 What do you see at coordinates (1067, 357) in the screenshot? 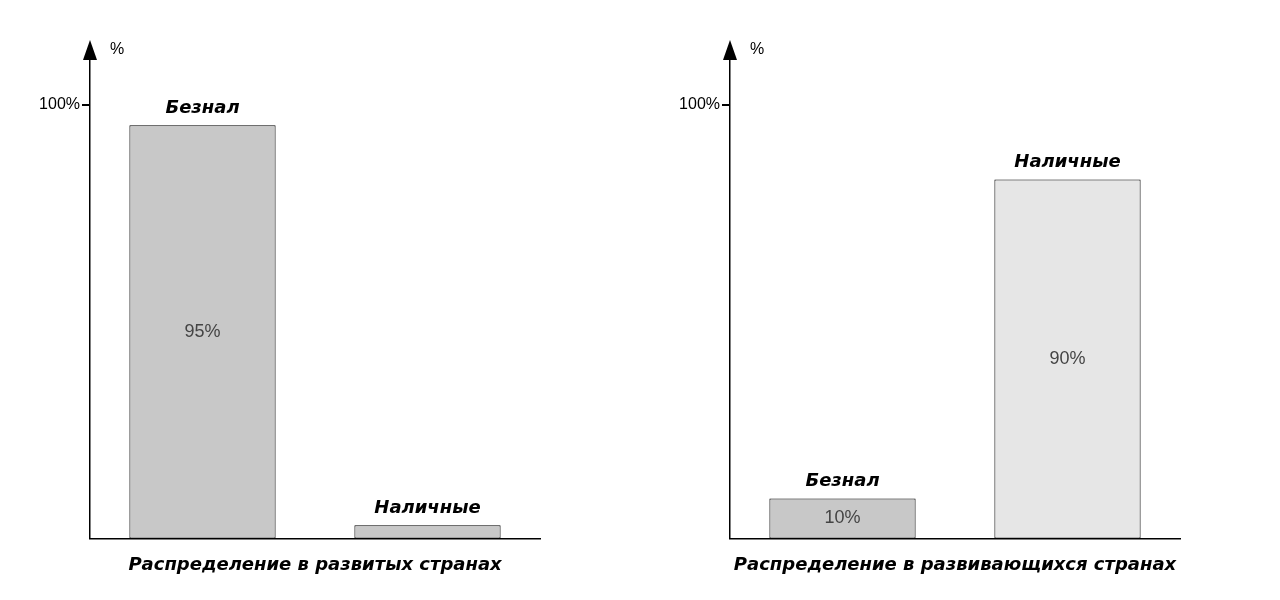
I see `data-label: 90%` at bounding box center [1067, 357].